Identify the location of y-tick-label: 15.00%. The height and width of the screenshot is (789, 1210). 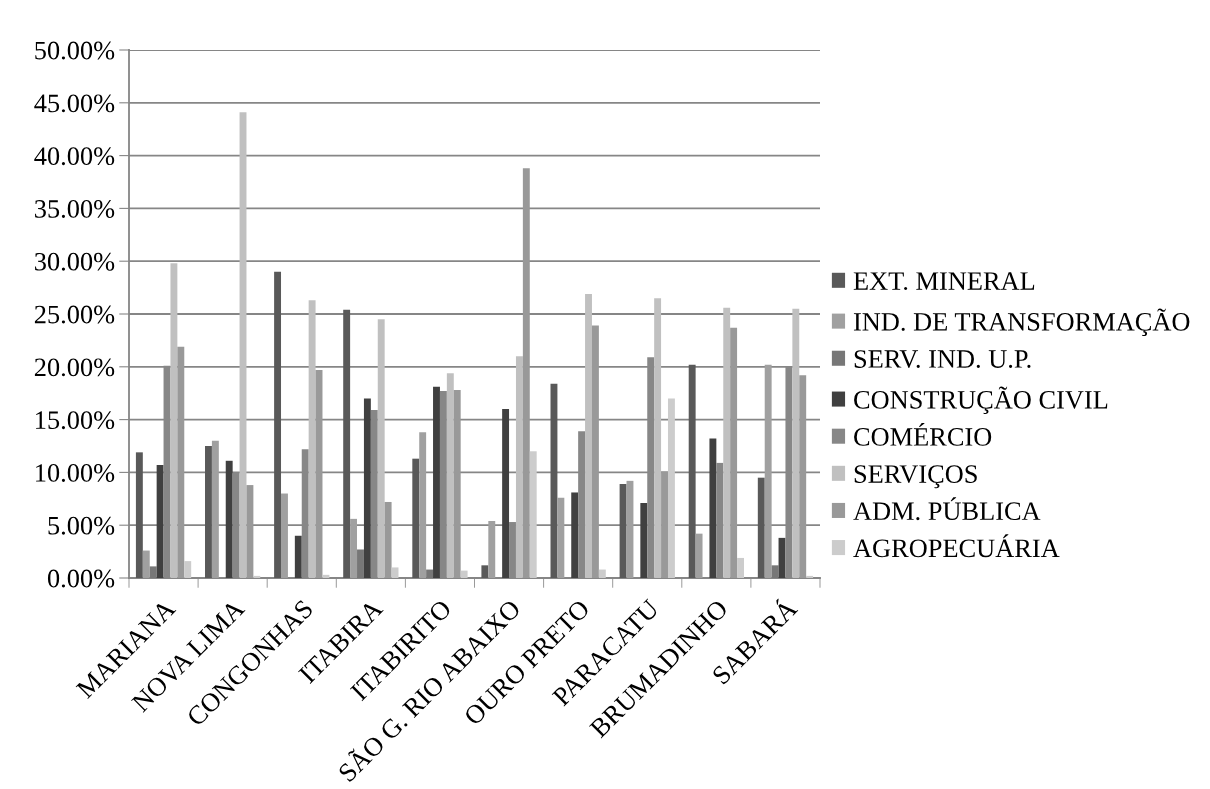
(75, 420).